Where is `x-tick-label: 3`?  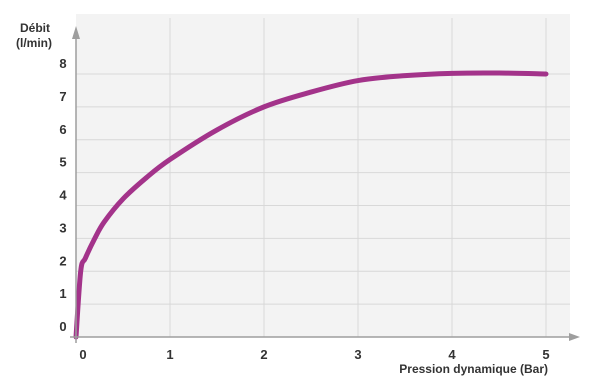 x-tick-label: 3 is located at coordinates (357, 354).